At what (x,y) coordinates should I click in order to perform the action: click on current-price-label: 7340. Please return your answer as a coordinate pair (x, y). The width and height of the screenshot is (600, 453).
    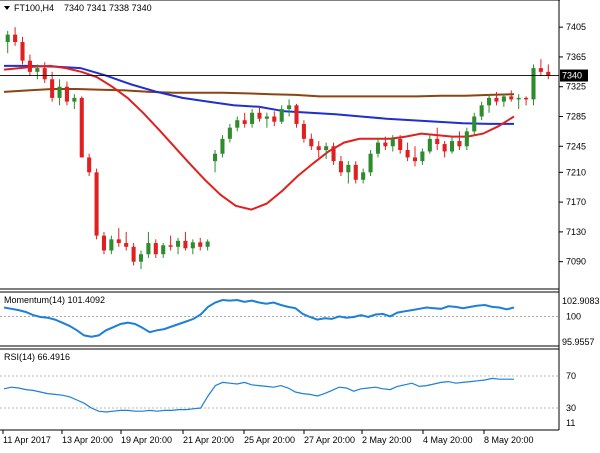
    Looking at the image, I should click on (572, 76).